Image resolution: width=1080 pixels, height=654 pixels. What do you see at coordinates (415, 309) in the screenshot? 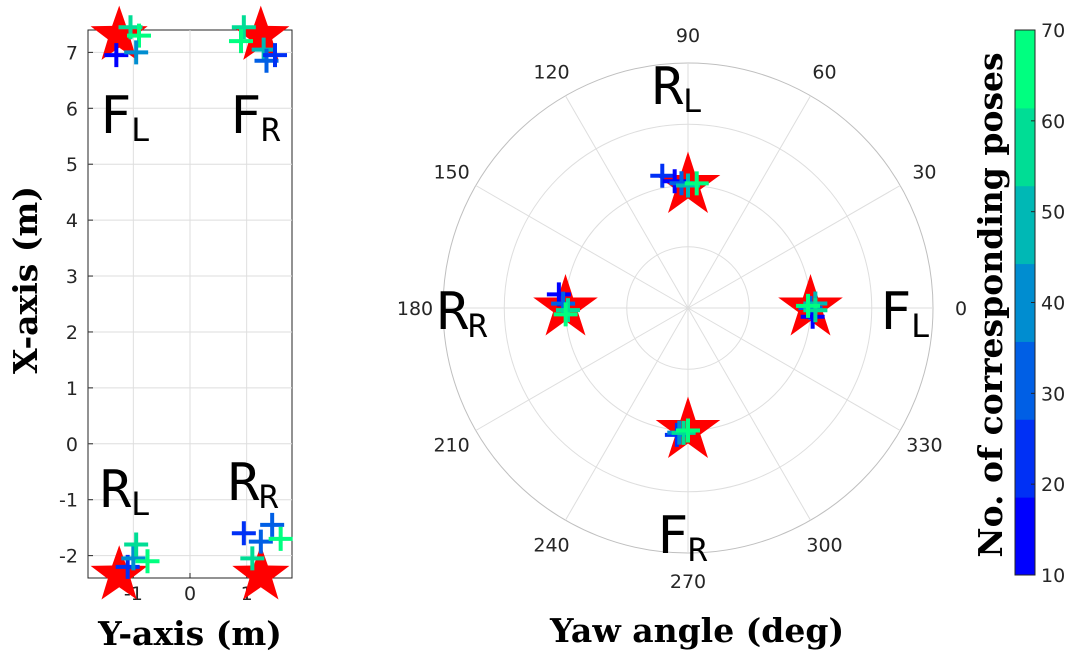
I see `polar-angle-label: 180` at bounding box center [415, 309].